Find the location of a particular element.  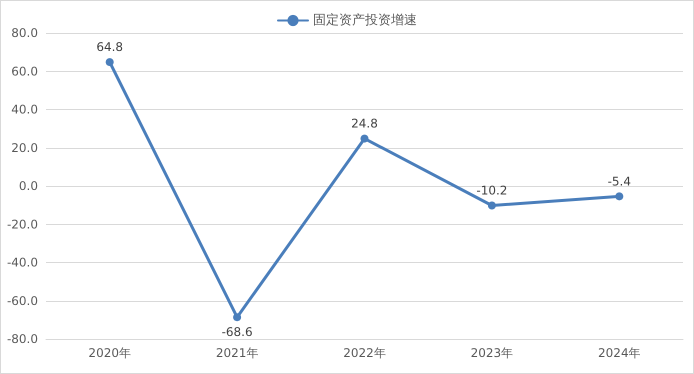

data-label: 24.8 is located at coordinates (364, 123).